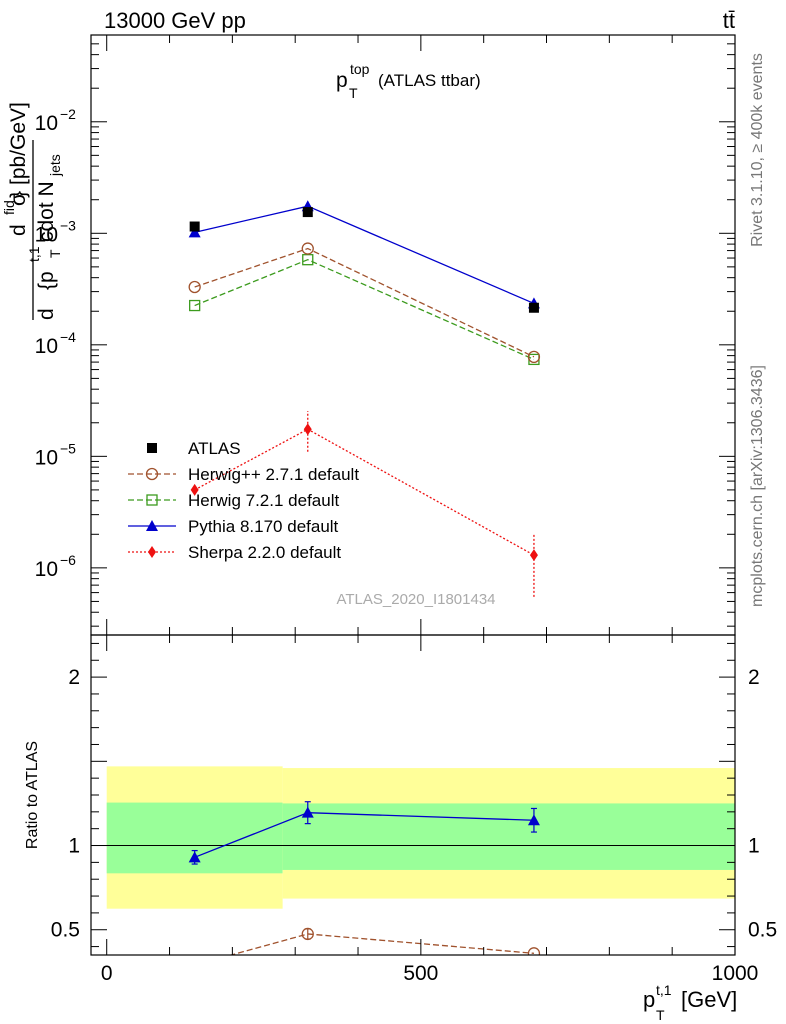 This screenshot has width=786, height=1024. What do you see at coordinates (263, 500) in the screenshot?
I see `legend-label: Herwig 7.2.1 default` at bounding box center [263, 500].